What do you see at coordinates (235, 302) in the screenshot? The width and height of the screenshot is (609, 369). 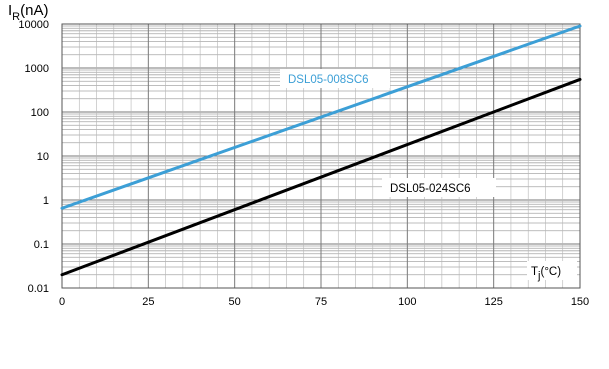 I see `x-tick-label: 50` at bounding box center [235, 302].